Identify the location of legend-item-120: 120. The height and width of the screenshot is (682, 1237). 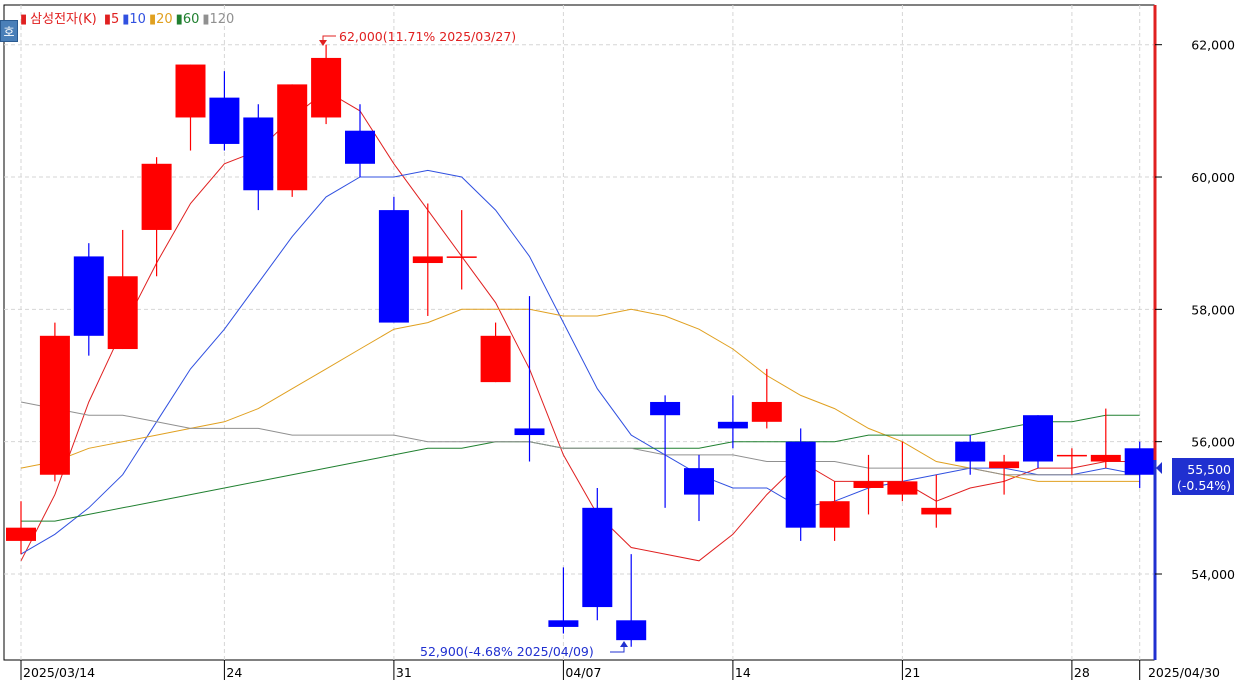
(222, 19).